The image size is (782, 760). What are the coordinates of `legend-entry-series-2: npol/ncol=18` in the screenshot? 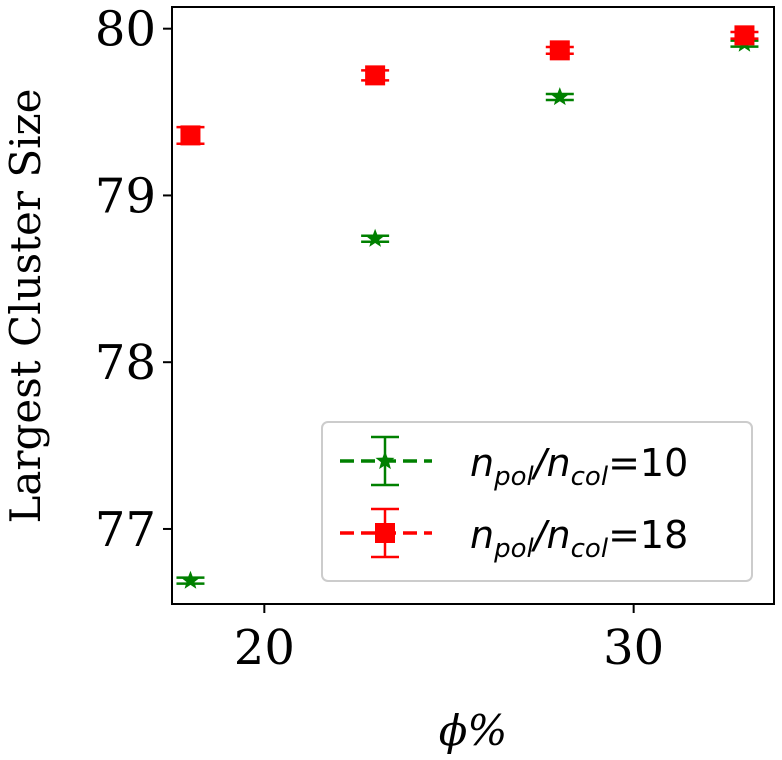 It's located at (579, 538).